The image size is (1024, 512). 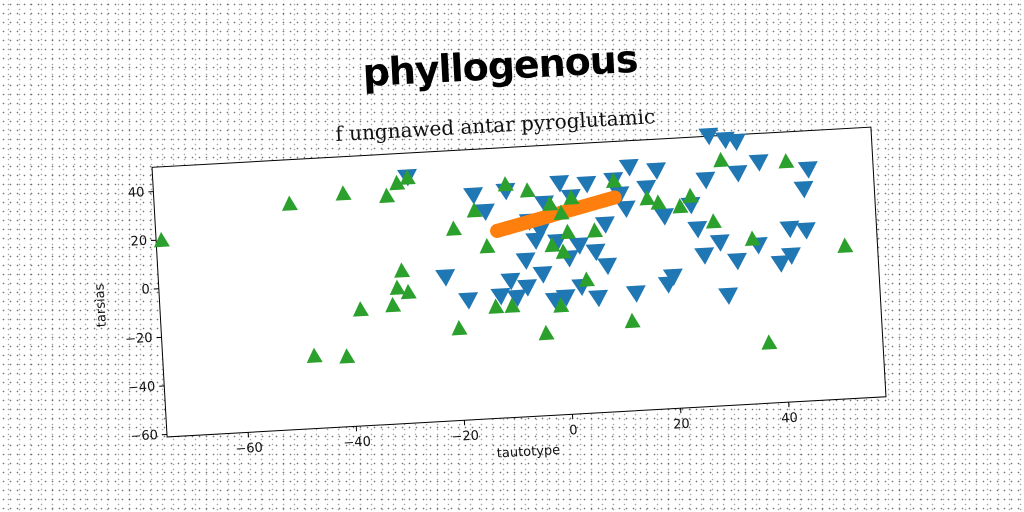 I want to click on y-axis: −60 −40 −20 0 20 40, so click(x=146, y=315).